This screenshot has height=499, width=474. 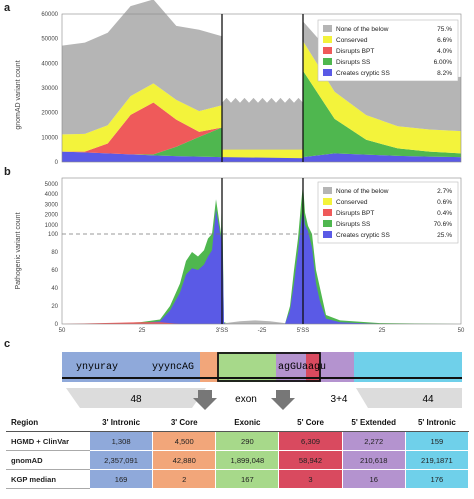 What do you see at coordinates (247, 422) in the screenshot?
I see `header-exonic: Exonic` at bounding box center [247, 422].